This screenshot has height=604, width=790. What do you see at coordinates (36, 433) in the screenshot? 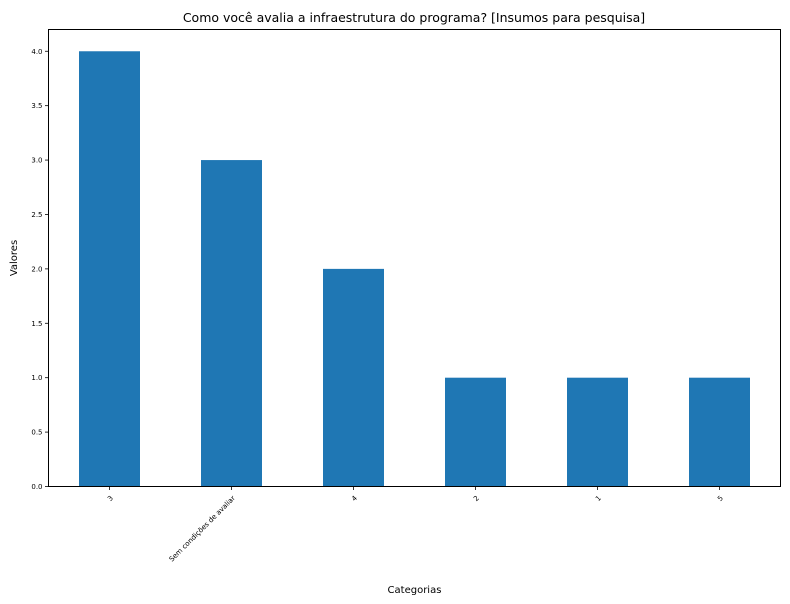
I see `y-tick-label: 0.5` at bounding box center [36, 433].